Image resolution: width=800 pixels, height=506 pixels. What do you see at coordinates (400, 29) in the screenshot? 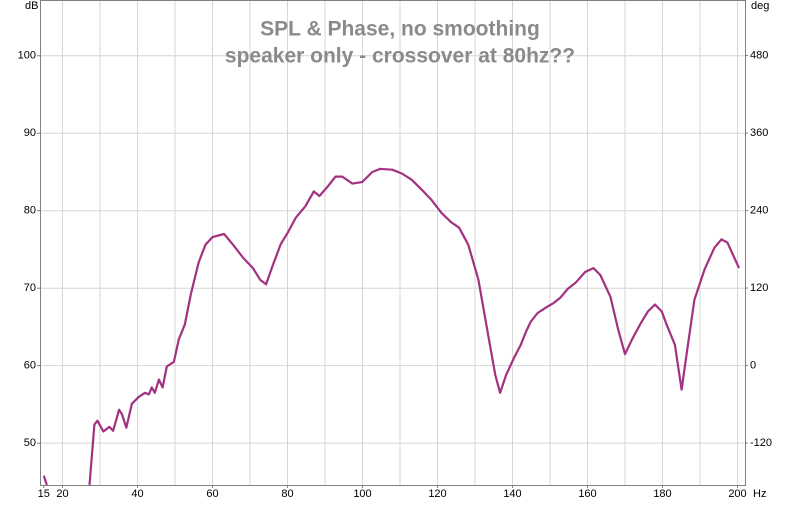
I see `chart-title: SPL & Phase, no smoothing` at bounding box center [400, 29].